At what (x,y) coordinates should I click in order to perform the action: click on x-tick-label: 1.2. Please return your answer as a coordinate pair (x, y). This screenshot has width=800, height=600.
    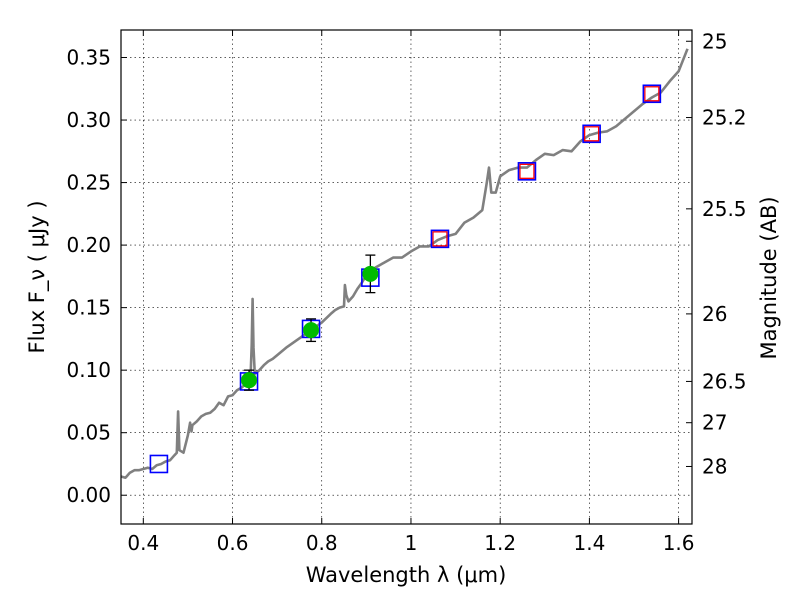
    Looking at the image, I should click on (500, 543).